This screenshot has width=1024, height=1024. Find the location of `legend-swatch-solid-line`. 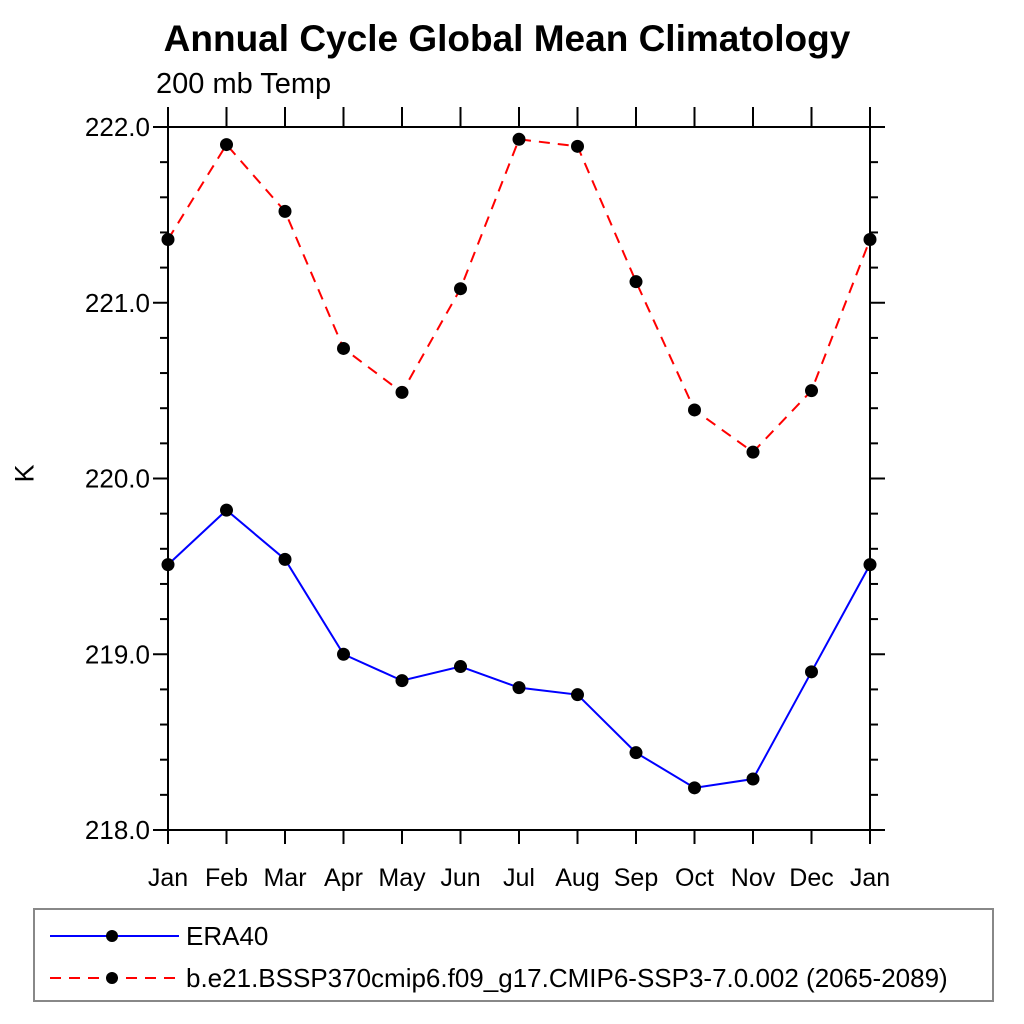

legend-swatch-solid-line is located at coordinates (114, 936).